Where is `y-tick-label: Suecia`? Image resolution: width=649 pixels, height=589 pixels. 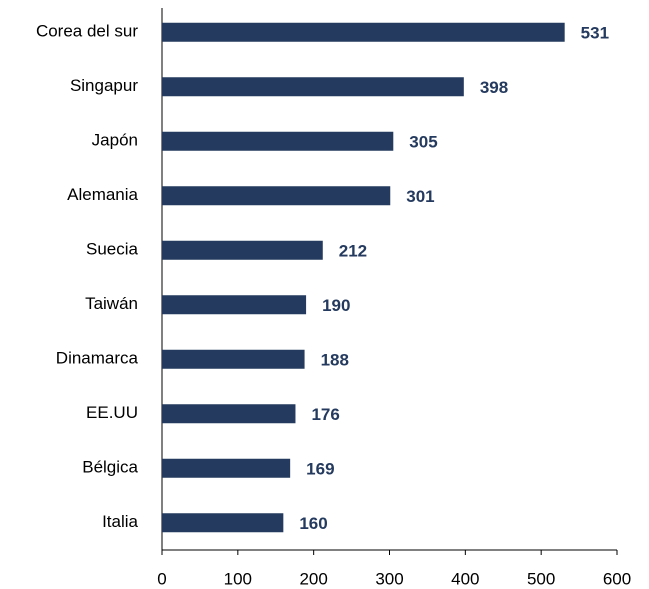 y-tick-label: Suecia is located at coordinates (112, 249).